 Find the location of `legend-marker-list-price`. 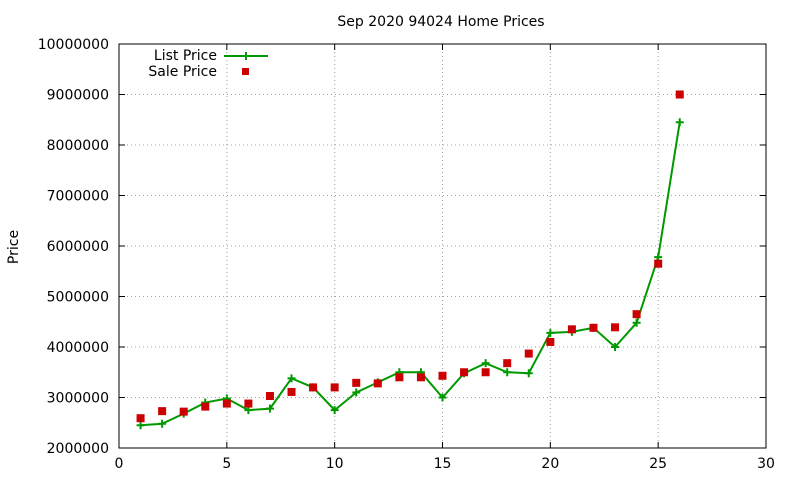

legend-marker-list-price is located at coordinates (246, 56).